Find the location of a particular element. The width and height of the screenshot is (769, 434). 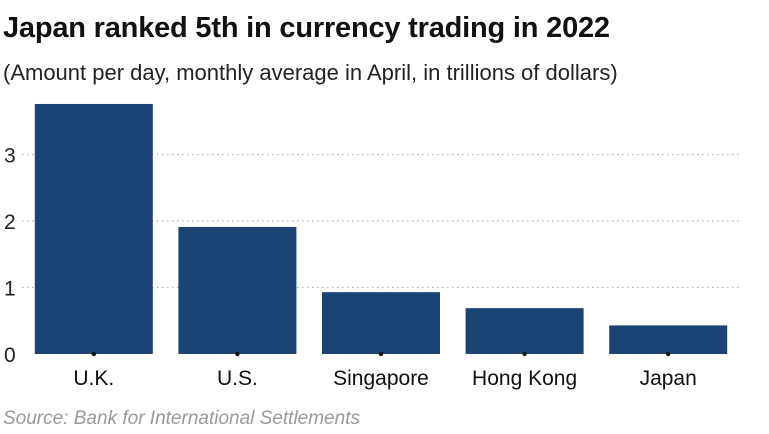

y-tick-label: 0 is located at coordinates (10, 355).